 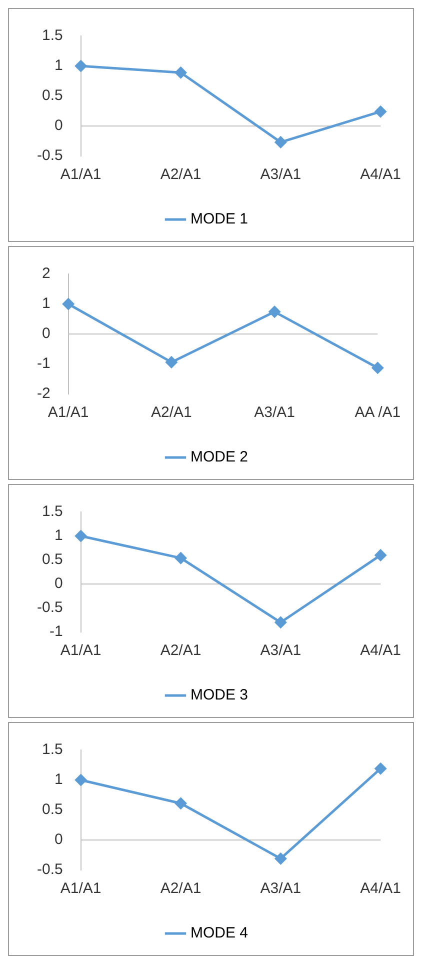 I want to click on x-tick-label: AA /A1, so click(x=377, y=413).